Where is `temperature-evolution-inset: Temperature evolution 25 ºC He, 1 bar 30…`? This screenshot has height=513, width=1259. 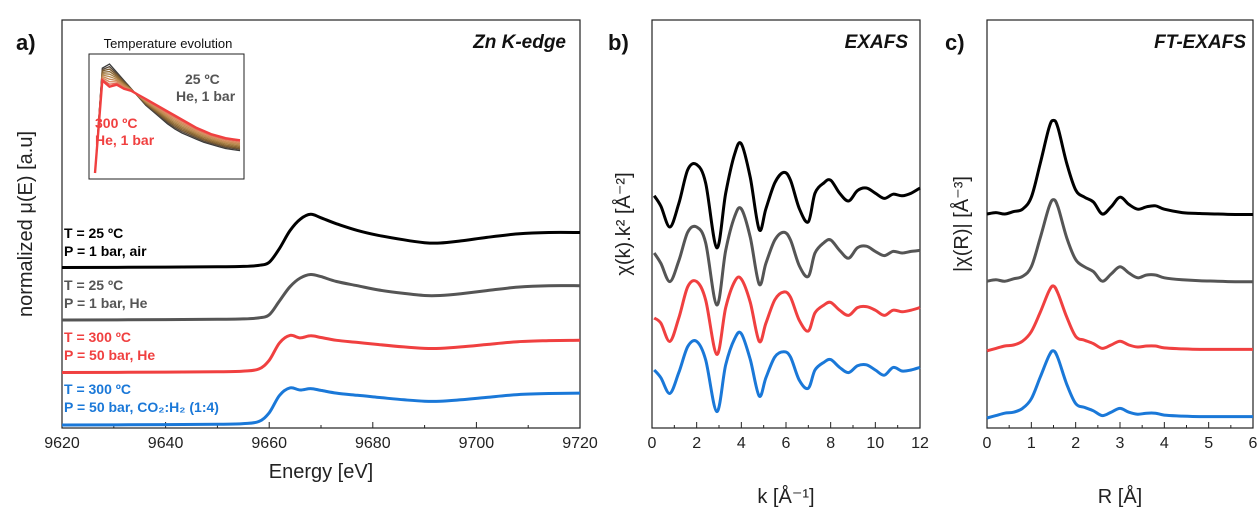 temperature-evolution-inset: Temperature evolution 25 ºC He, 1 bar 30… is located at coordinates (166, 108).